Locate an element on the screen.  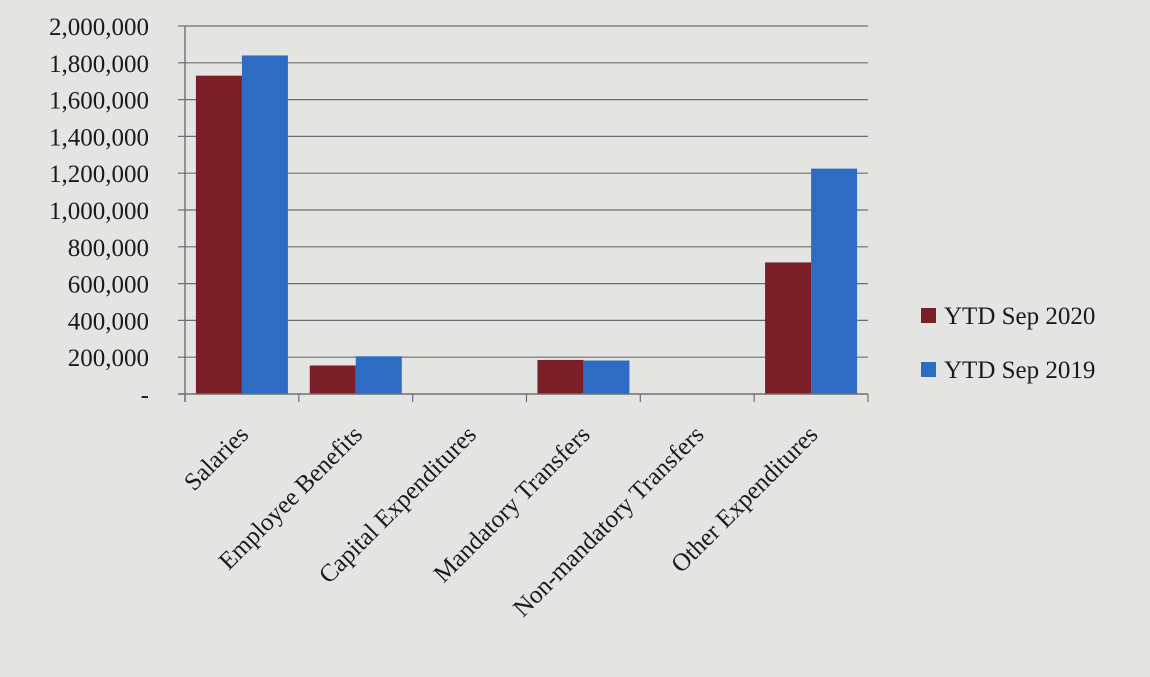
y-tick-label: 1,000,000 is located at coordinates (99, 211).